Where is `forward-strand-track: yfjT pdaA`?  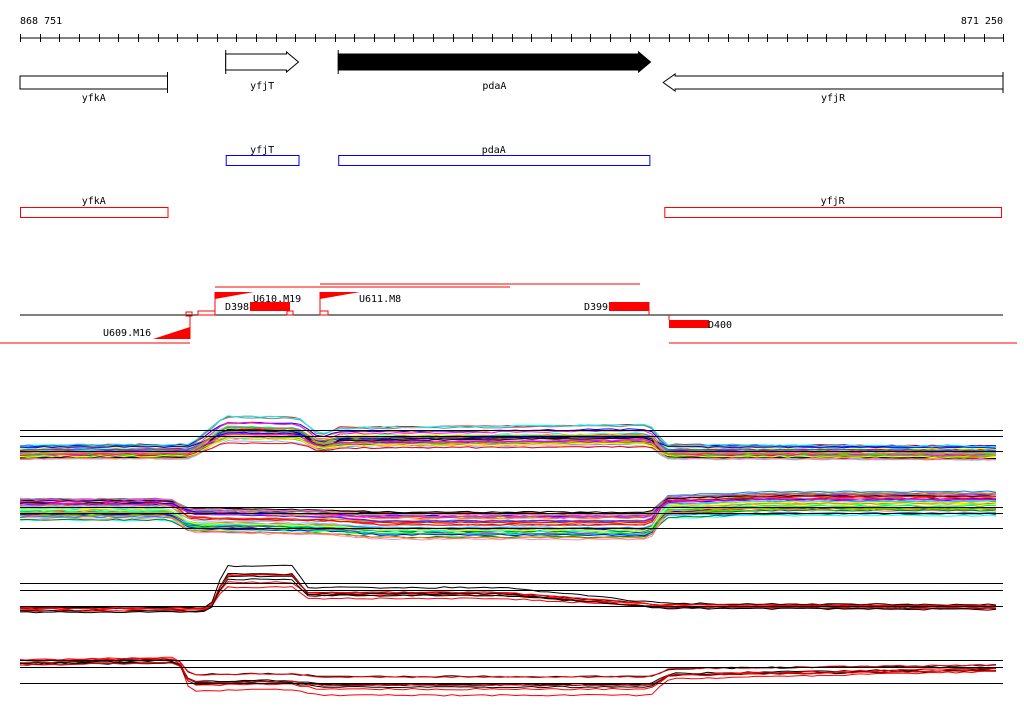 forward-strand-track: yfjT pdaA is located at coordinates (438, 155).